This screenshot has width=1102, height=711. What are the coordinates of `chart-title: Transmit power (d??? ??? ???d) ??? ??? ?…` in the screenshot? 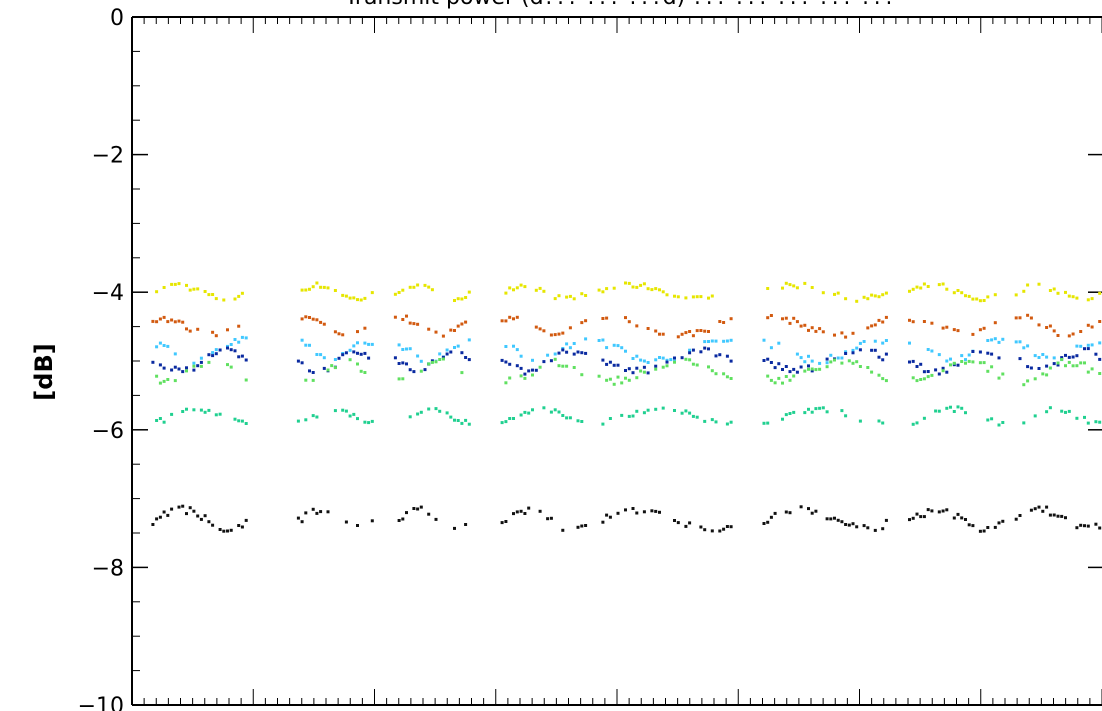 It's located at (620, 5).